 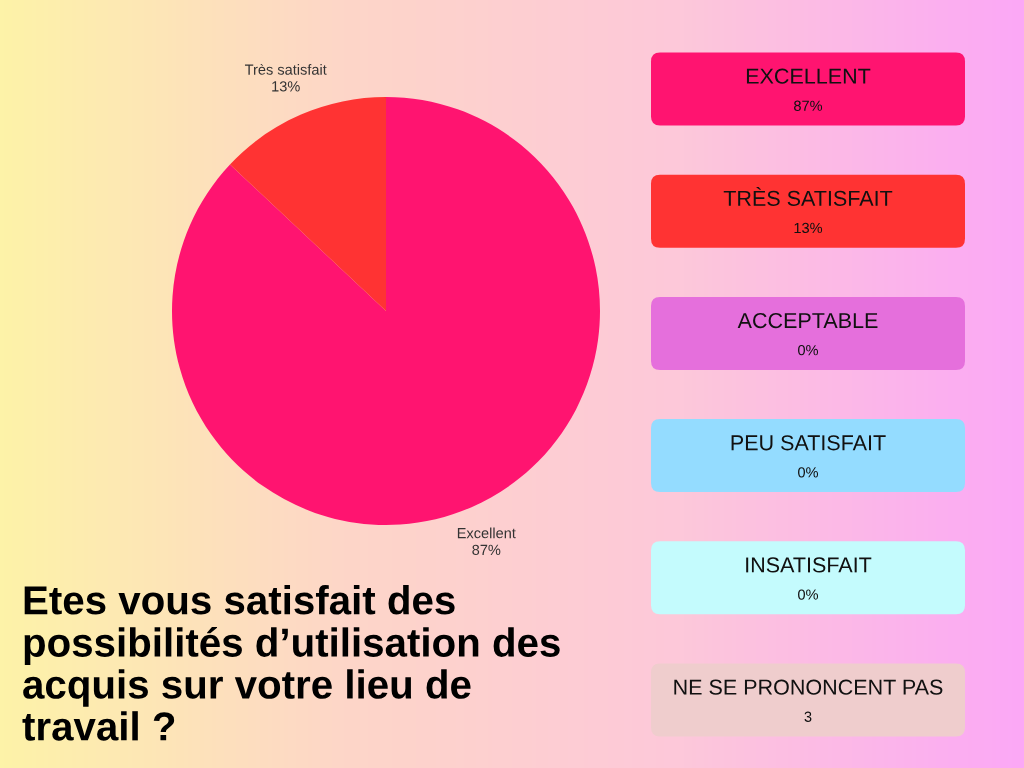 I want to click on text: 87%, so click(x=808, y=105).